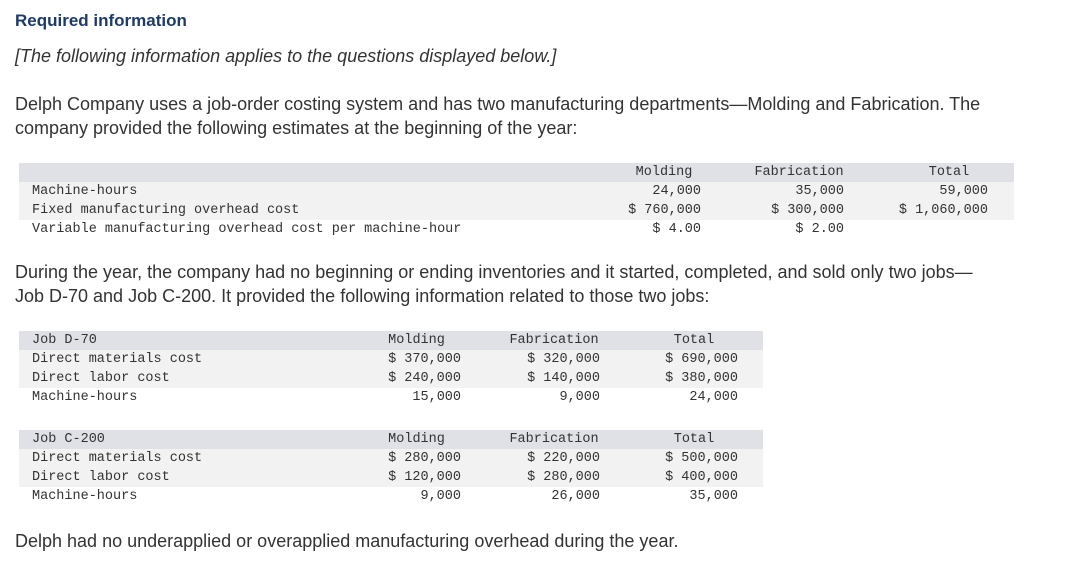 This screenshot has height=568, width=1092. Describe the element at coordinates (694, 439) in the screenshot. I see `job-c200-header-total: Total` at that location.